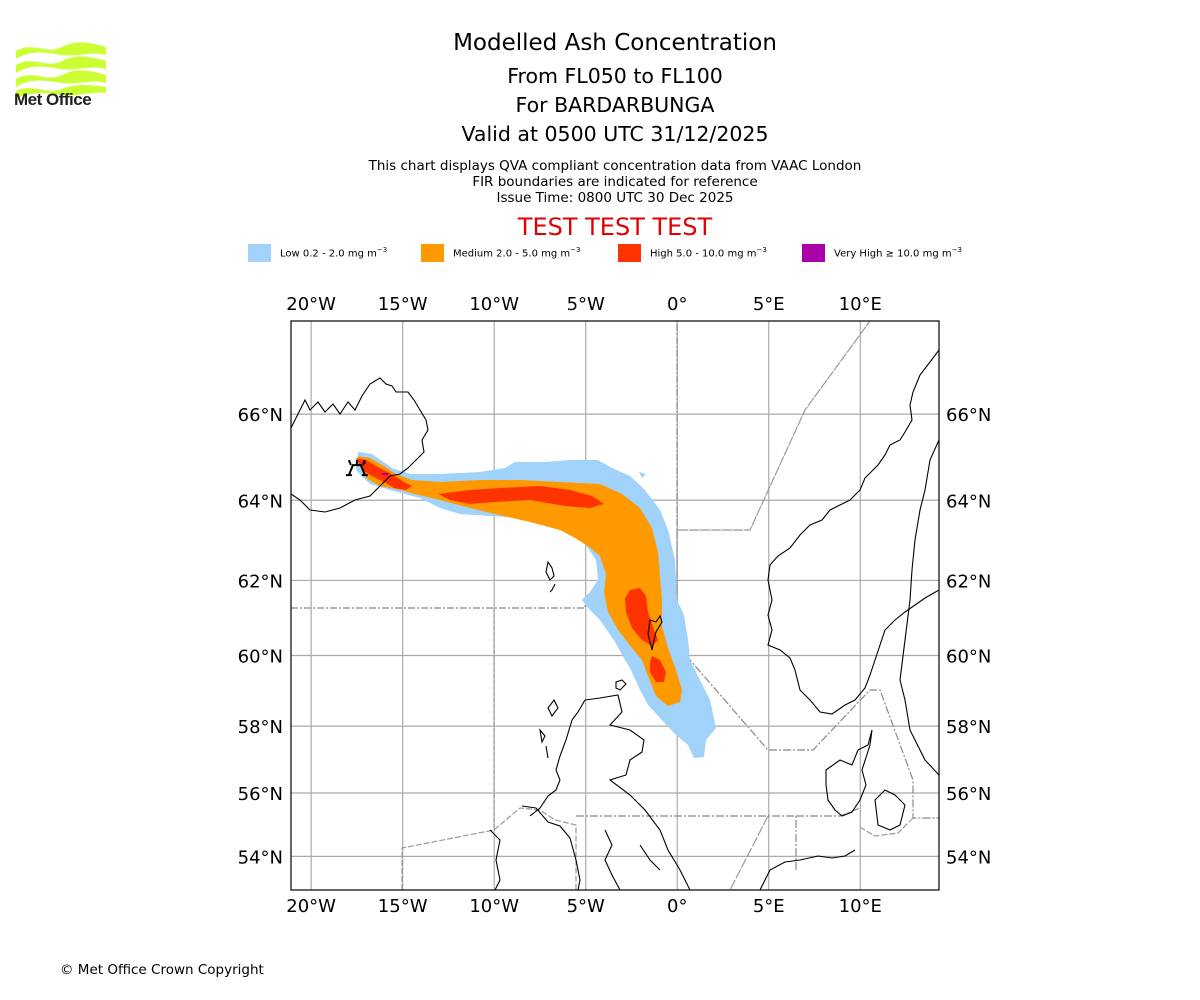 Image resolution: width=1200 pixels, height=1000 pixels. What do you see at coordinates (356, 468) in the screenshot?
I see `volcano-icon` at bounding box center [356, 468].